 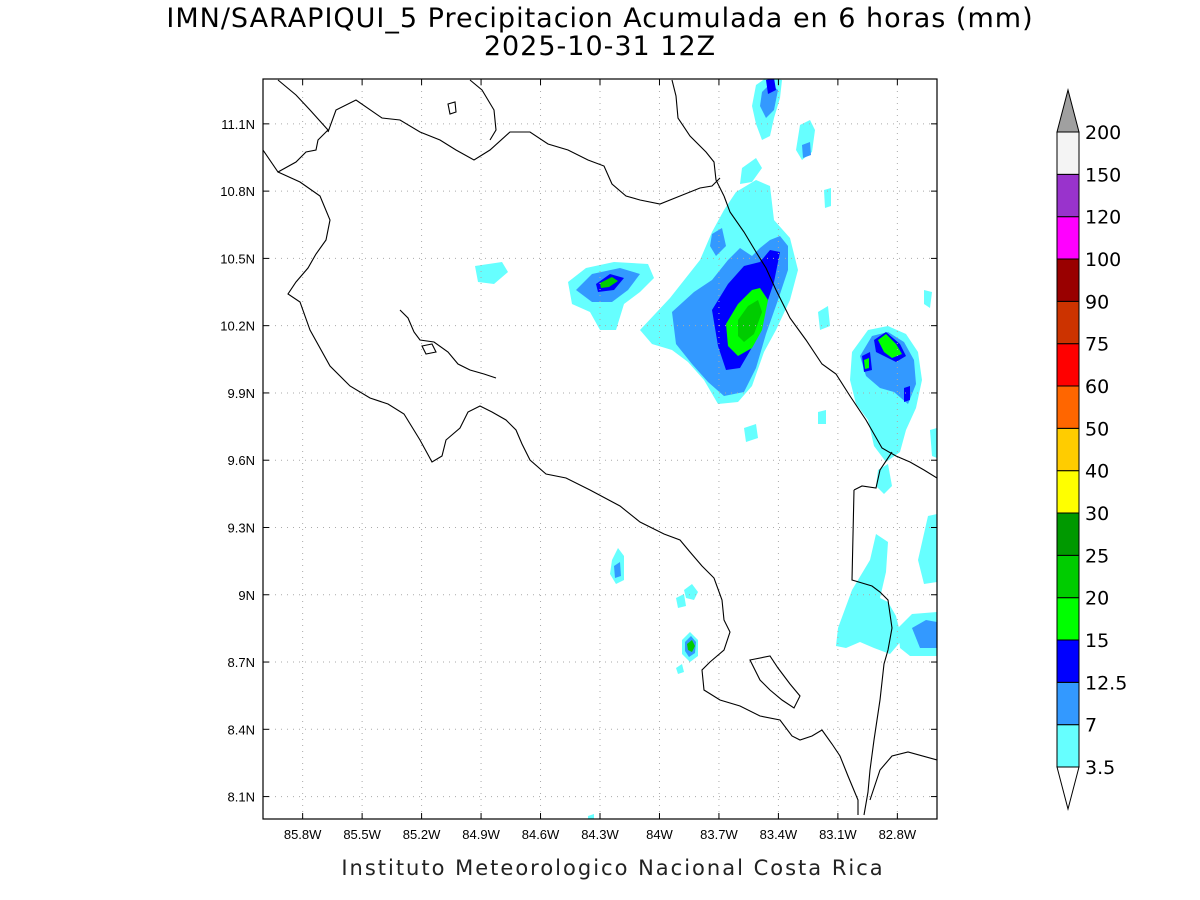 What do you see at coordinates (1097, 641) in the screenshot?
I see `colorbar-label: 15` at bounding box center [1097, 641].